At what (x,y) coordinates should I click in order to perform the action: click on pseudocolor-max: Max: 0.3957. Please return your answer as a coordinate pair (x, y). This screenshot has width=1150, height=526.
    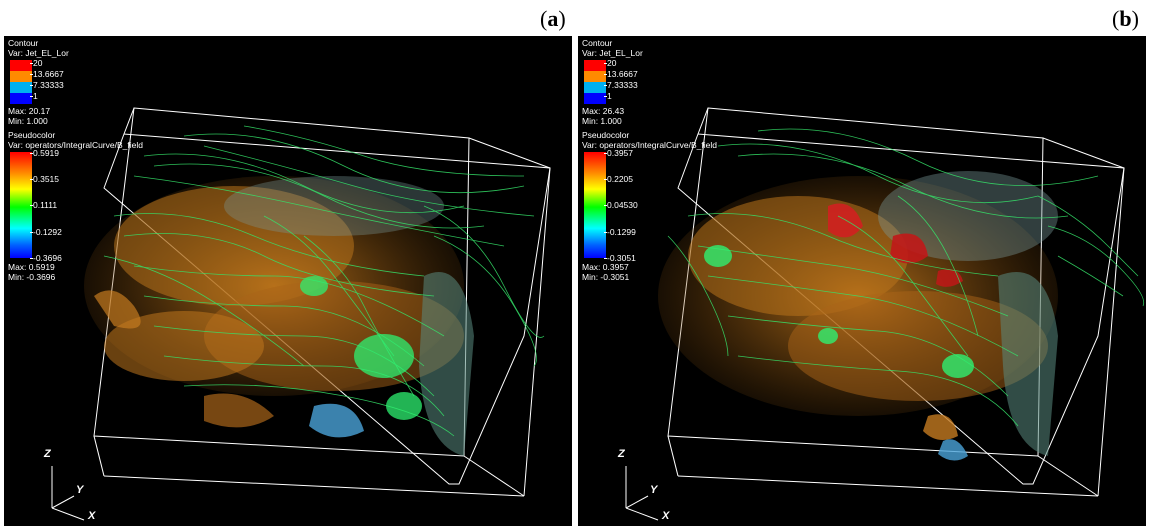
    Looking at the image, I should click on (605, 267).